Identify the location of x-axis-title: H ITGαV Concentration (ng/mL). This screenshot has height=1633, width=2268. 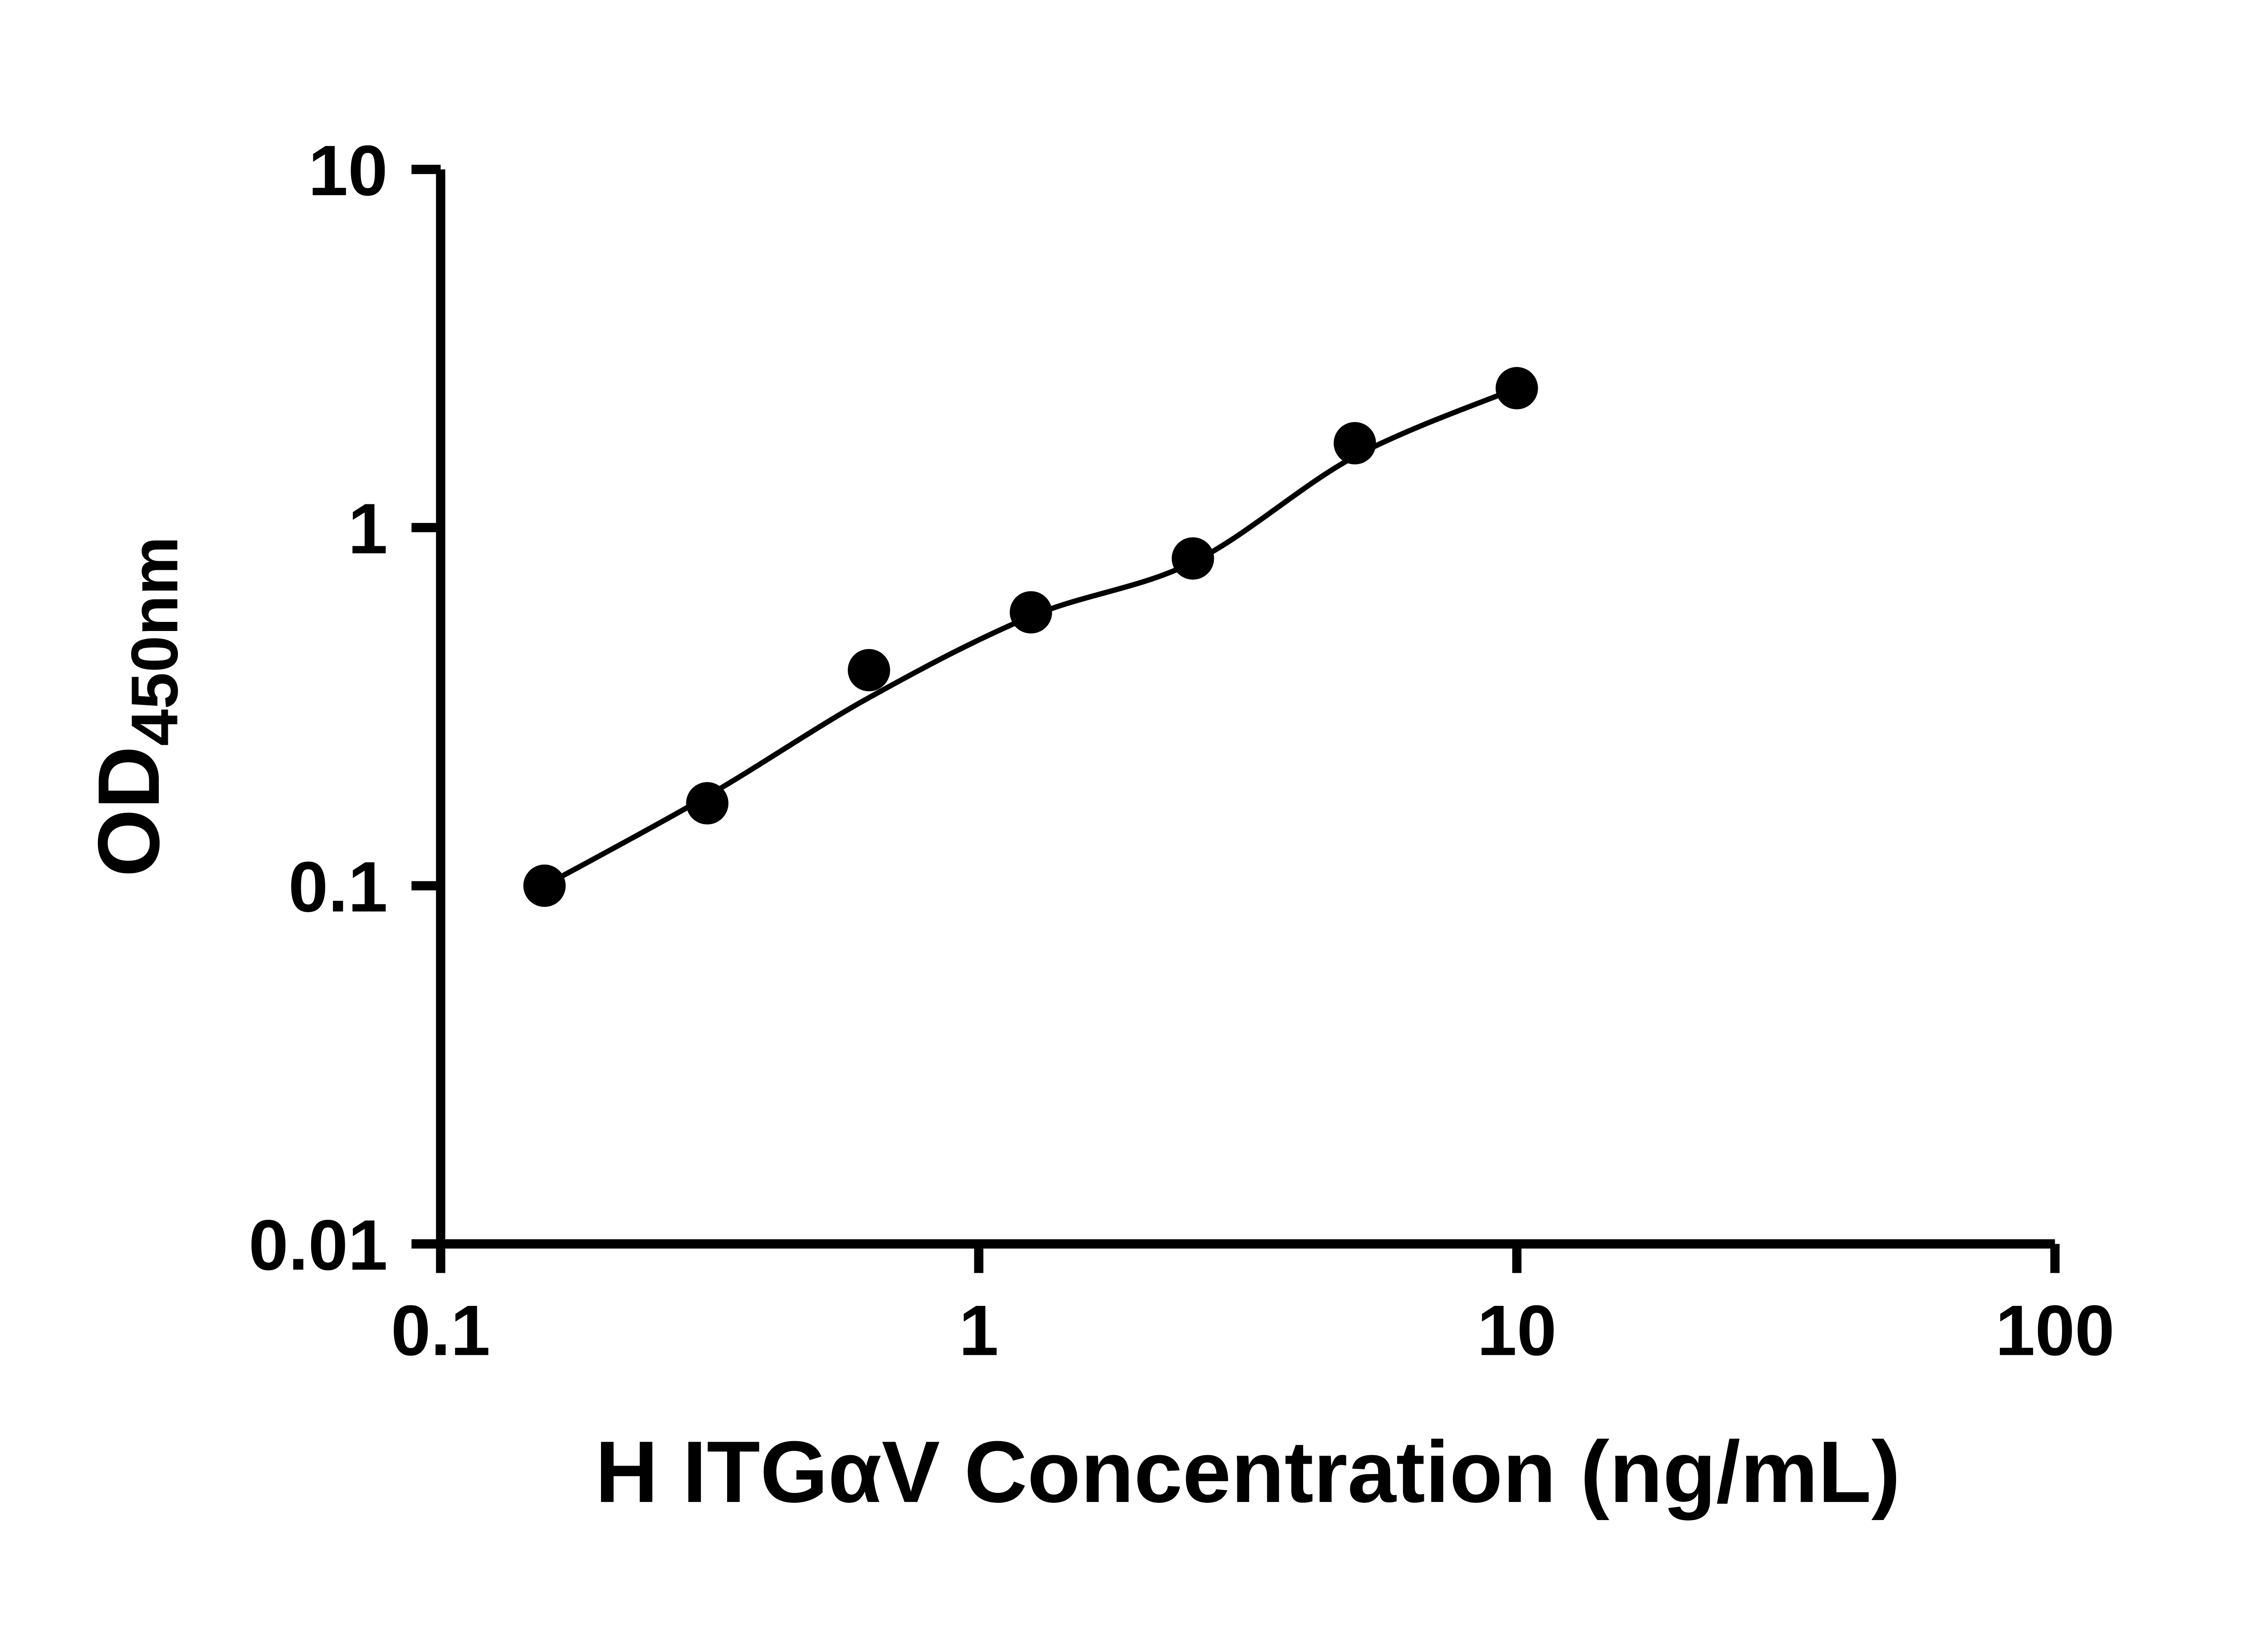
(1248, 1472).